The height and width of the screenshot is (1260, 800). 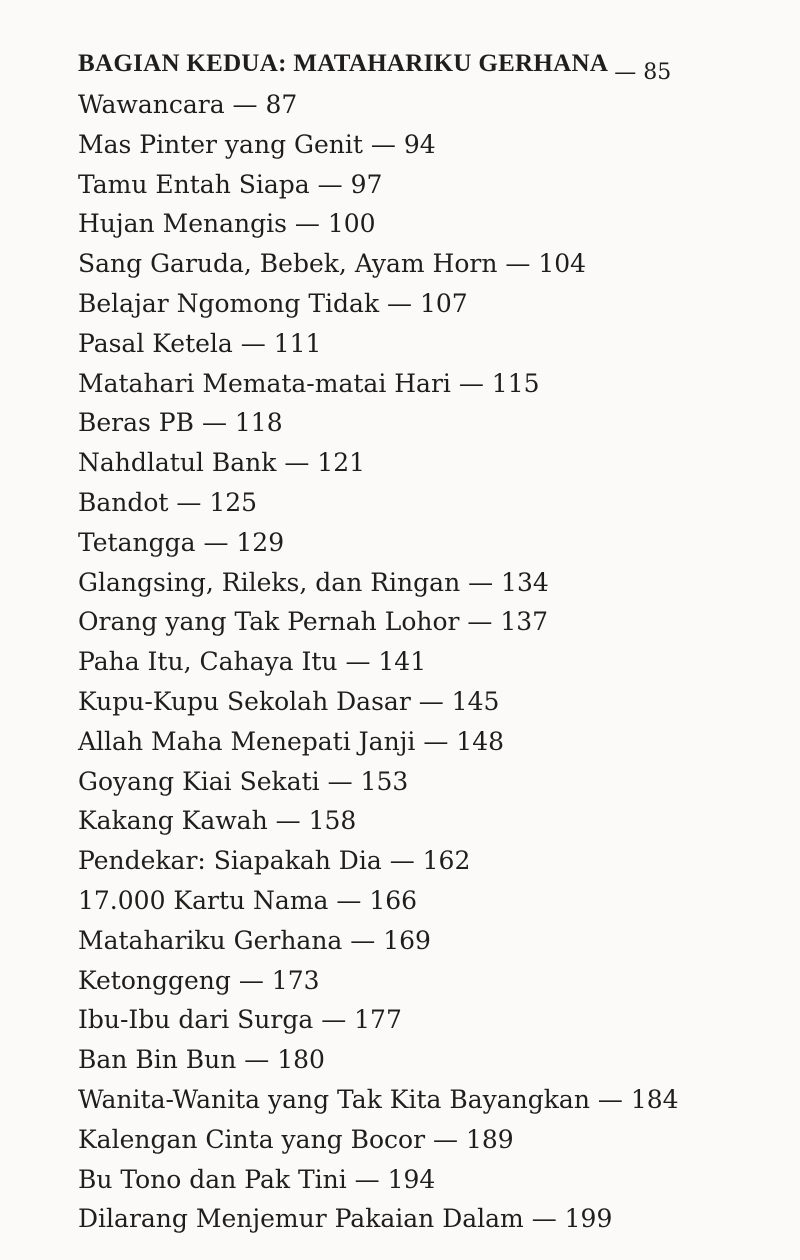 I want to click on toc-entry: Mas Pinter yang Genit — 94, so click(x=257, y=144).